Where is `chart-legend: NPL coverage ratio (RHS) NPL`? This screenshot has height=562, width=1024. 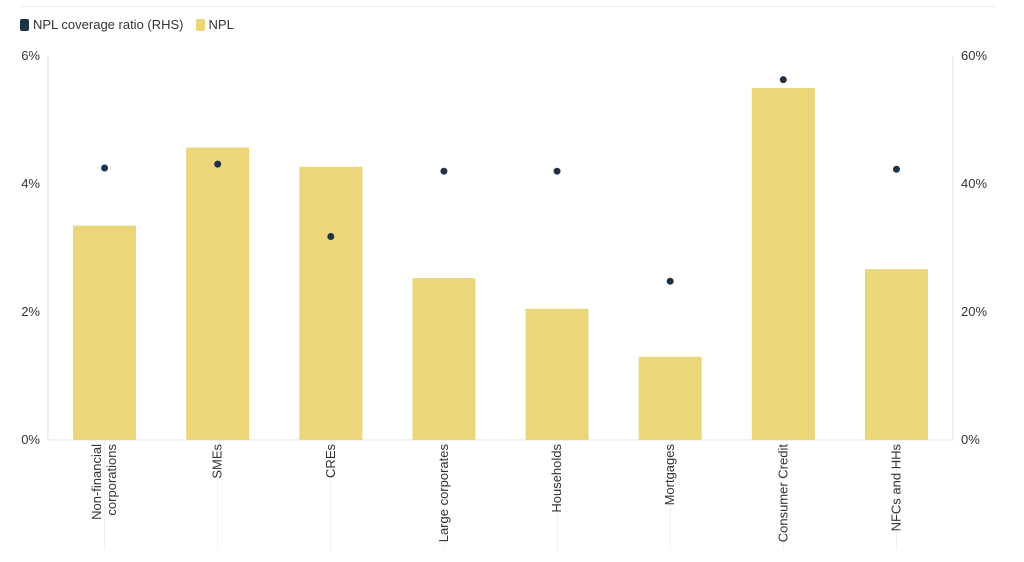
chart-legend: NPL coverage ratio (RHS) NPL is located at coordinates (127, 24).